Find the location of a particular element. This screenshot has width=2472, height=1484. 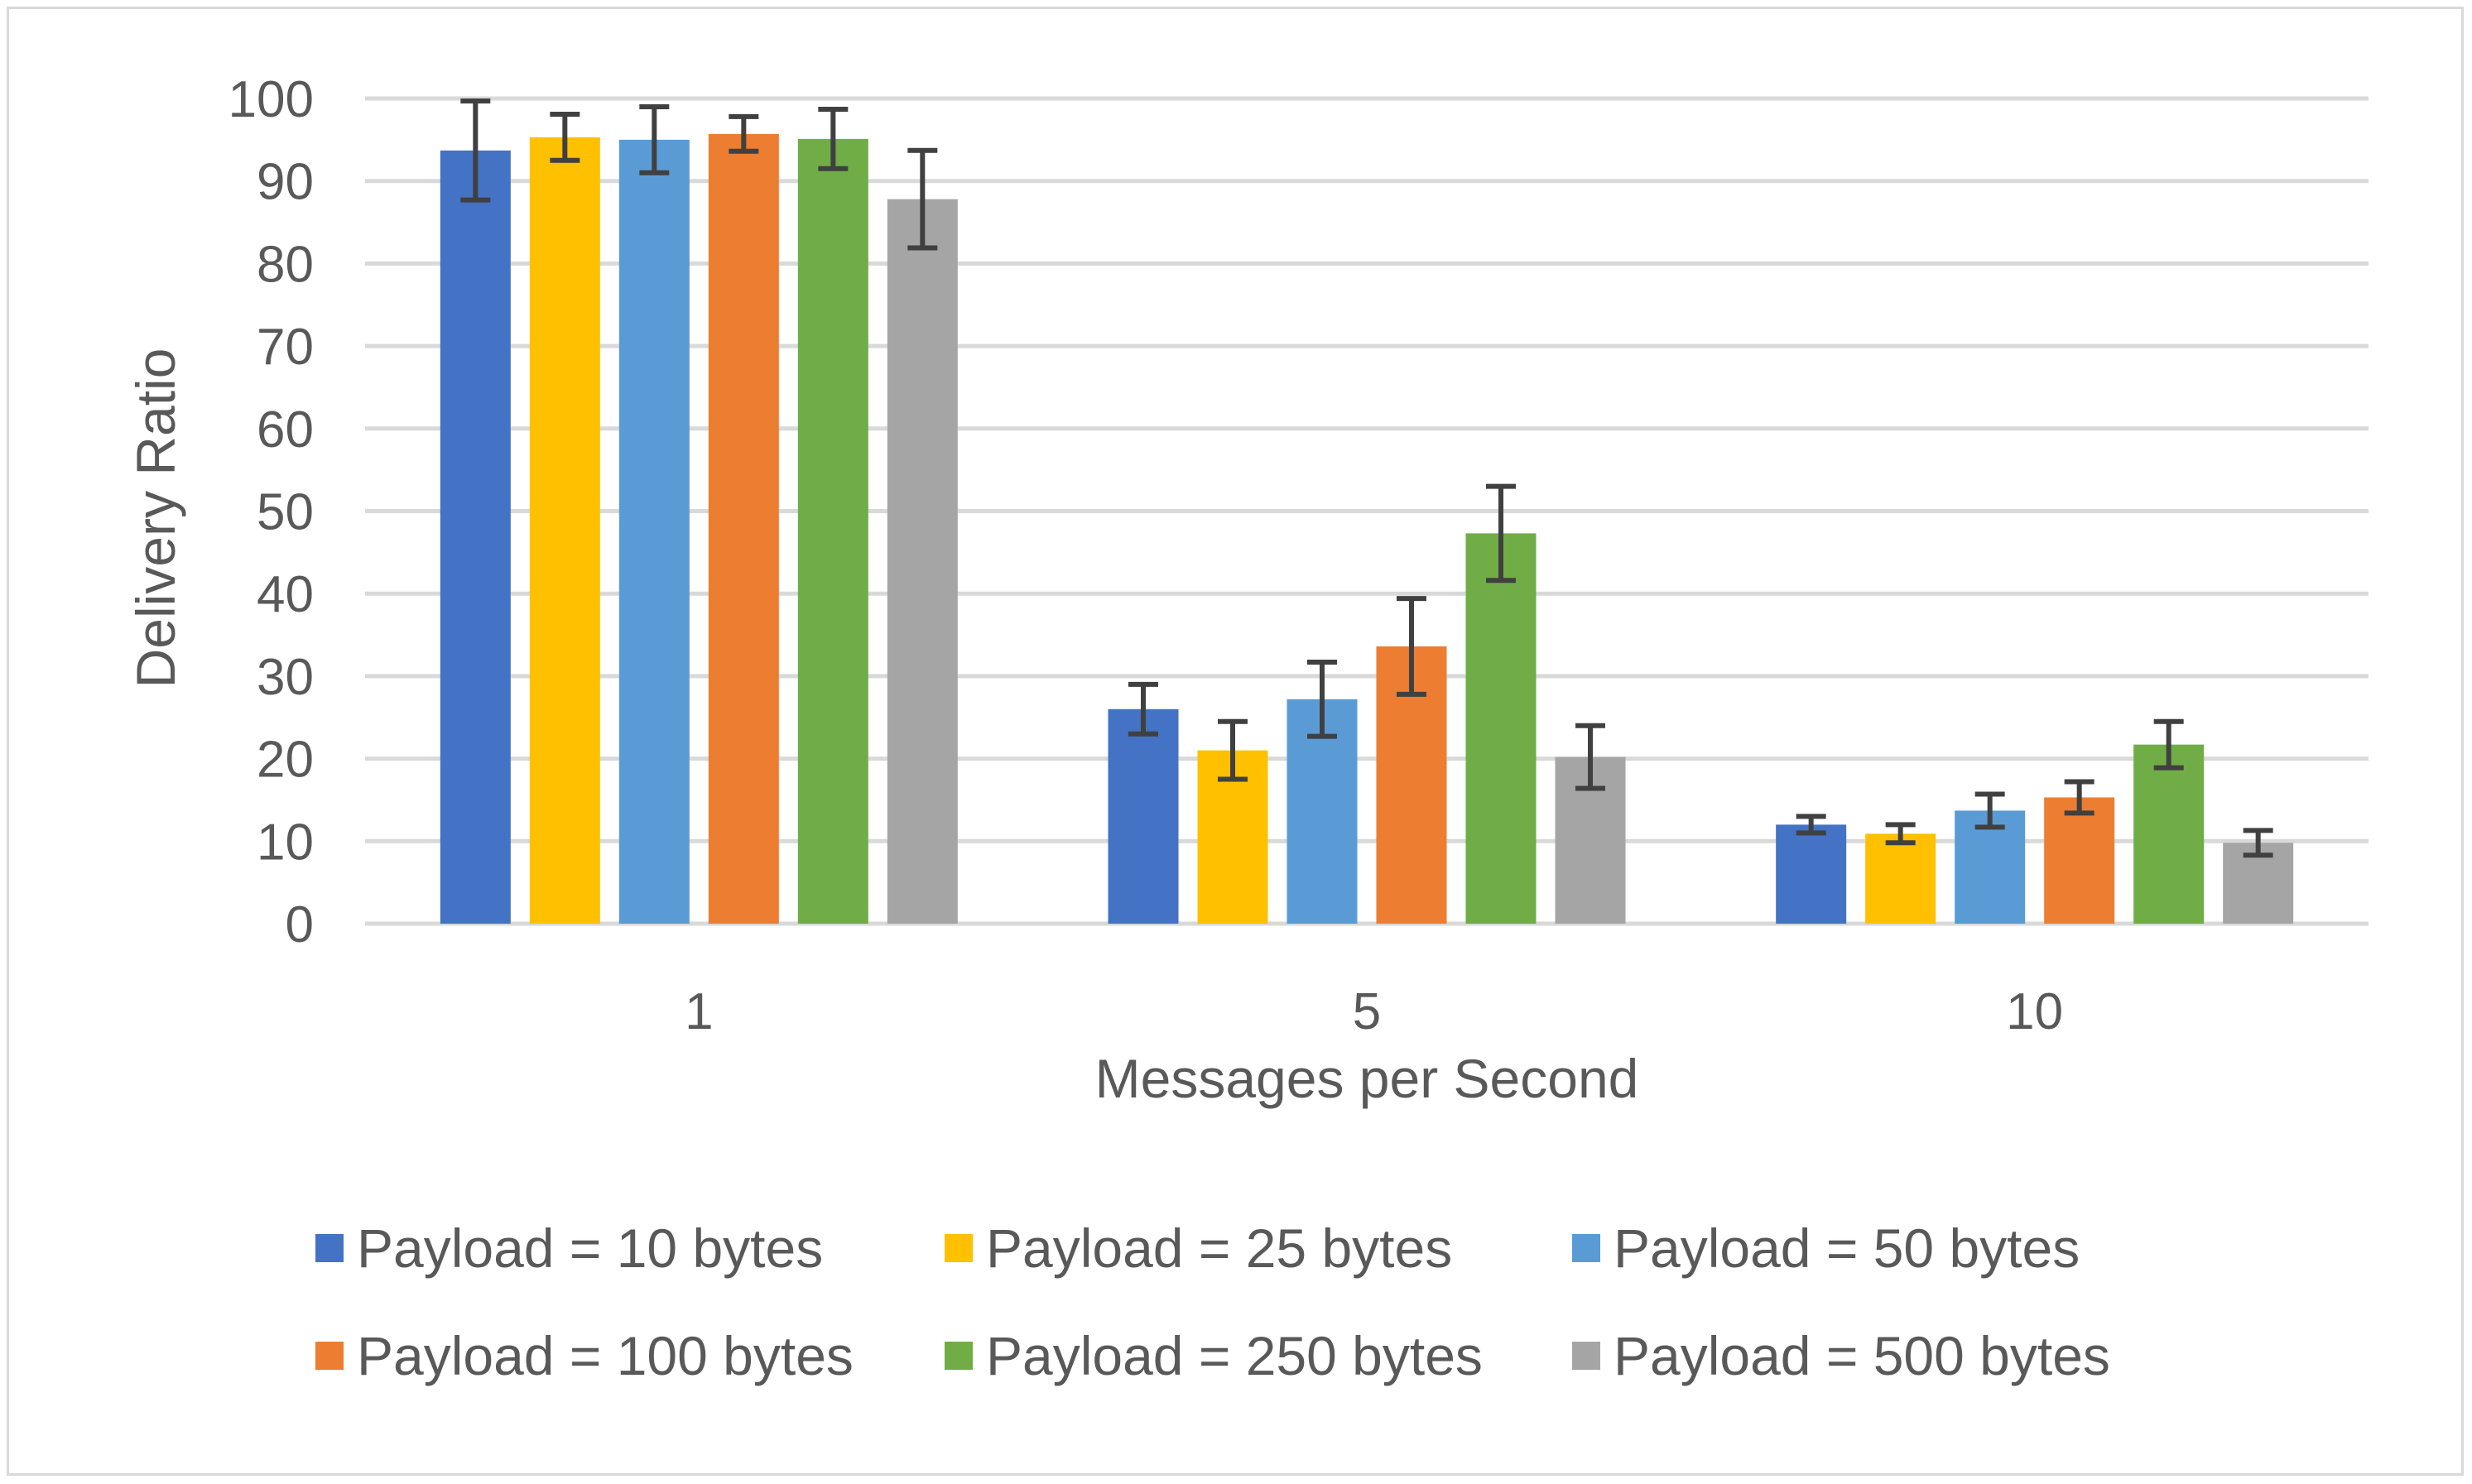

y-tick-label: 10 is located at coordinates (285, 842).